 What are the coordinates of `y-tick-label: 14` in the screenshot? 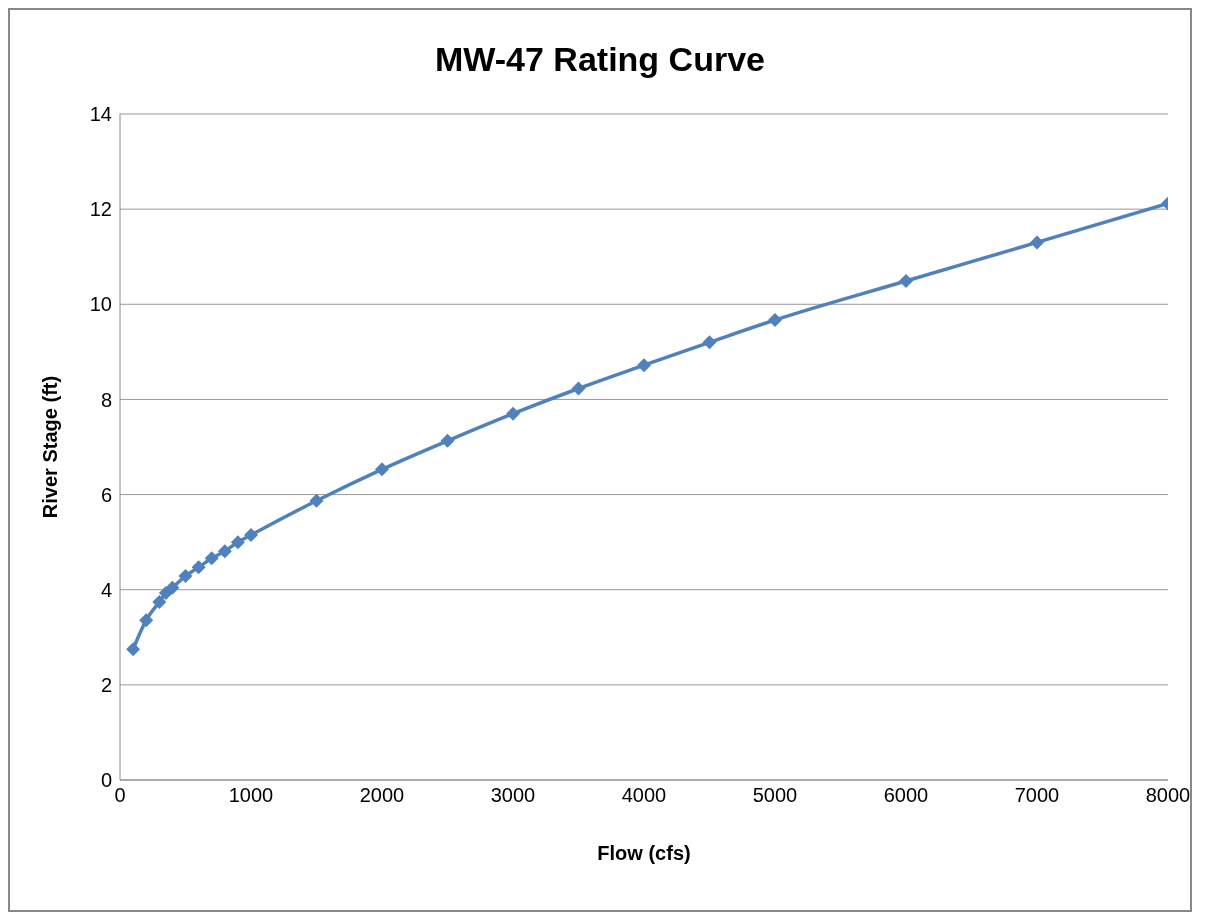 It's located at (100, 114).